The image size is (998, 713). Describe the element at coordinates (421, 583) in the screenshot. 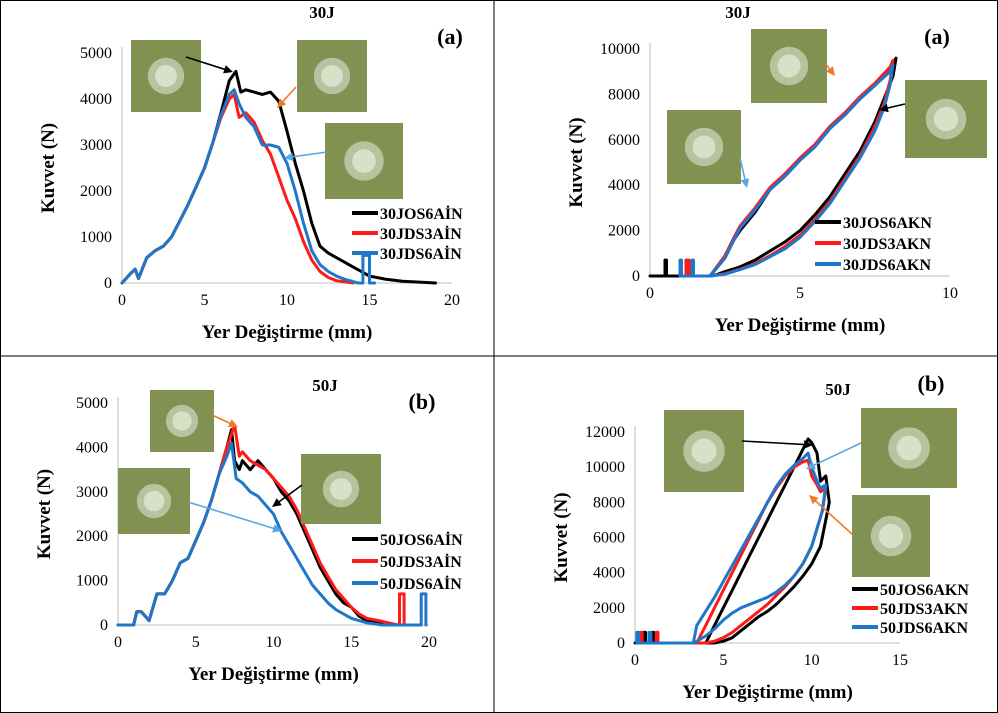

I see `legend-entry: 50JDS6AİN` at that location.